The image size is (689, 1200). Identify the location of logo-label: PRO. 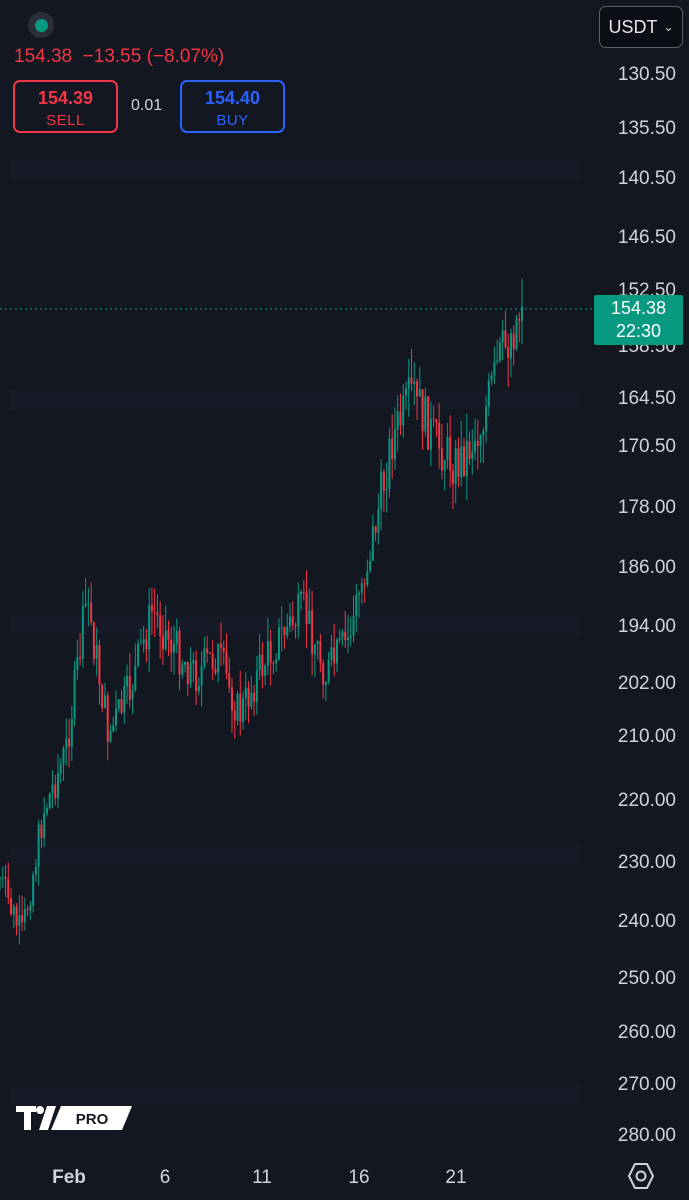
(92, 1119).